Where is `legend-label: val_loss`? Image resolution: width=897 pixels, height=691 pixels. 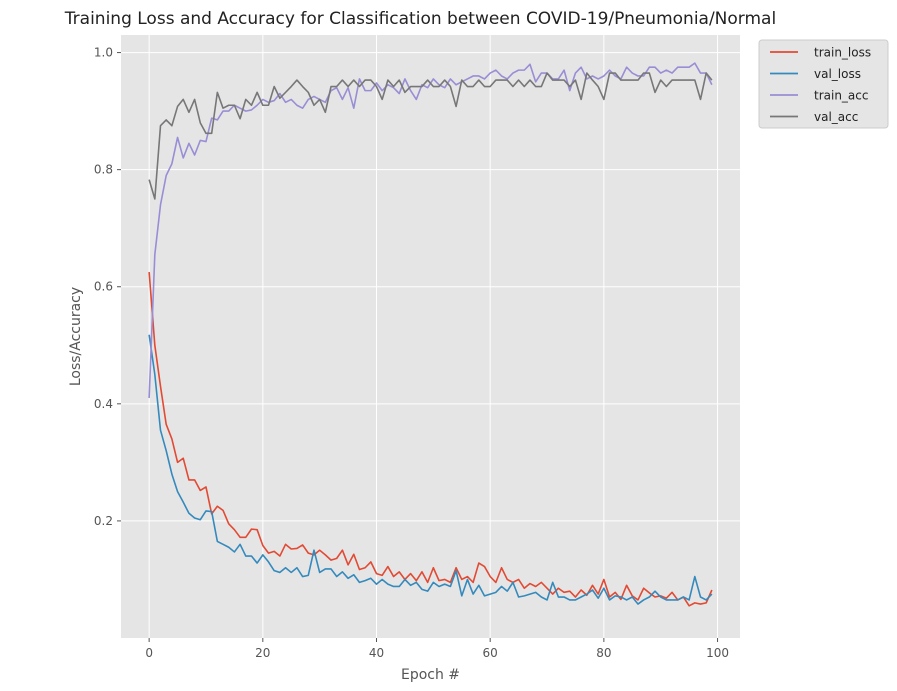 legend-label: val_loss is located at coordinates (837, 74).